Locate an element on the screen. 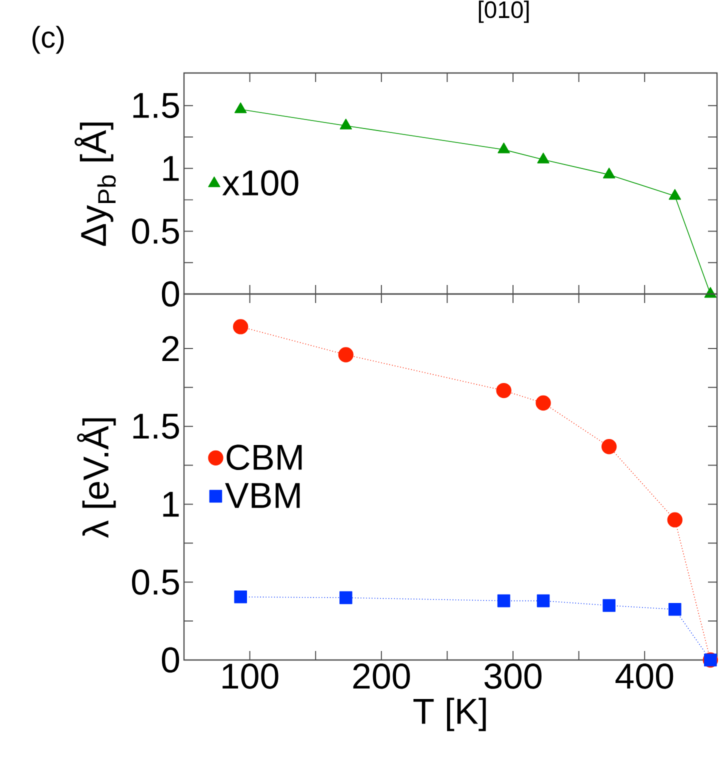 This screenshot has width=725, height=771. y-tick-label: 2 is located at coordinates (170, 349).